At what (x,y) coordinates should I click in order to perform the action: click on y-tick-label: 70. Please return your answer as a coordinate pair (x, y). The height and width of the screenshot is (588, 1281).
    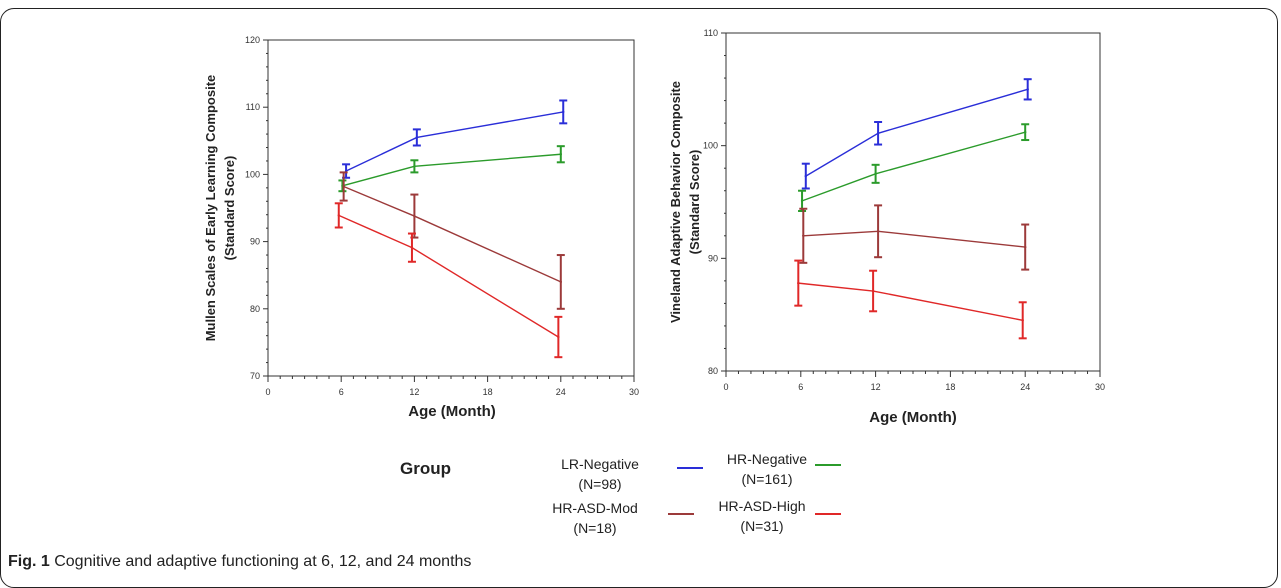
    Looking at the image, I should click on (255, 376).